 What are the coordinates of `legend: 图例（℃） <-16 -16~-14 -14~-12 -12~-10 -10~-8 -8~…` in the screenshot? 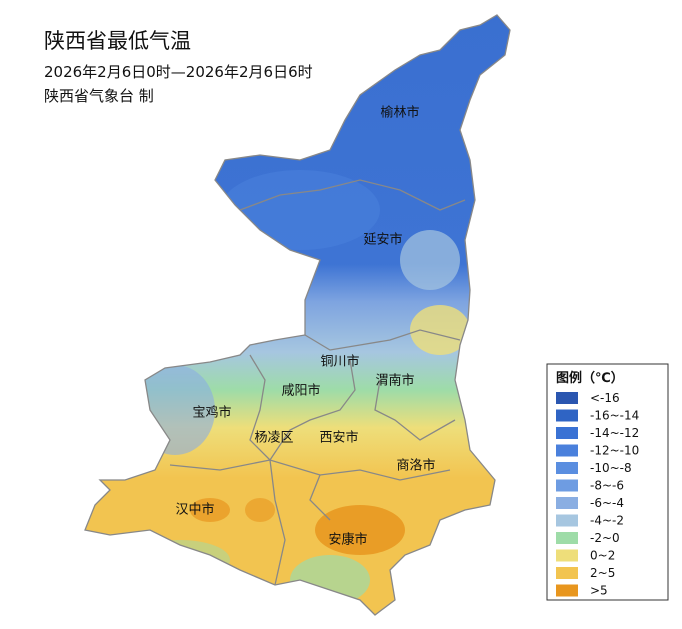 It's located at (607, 482).